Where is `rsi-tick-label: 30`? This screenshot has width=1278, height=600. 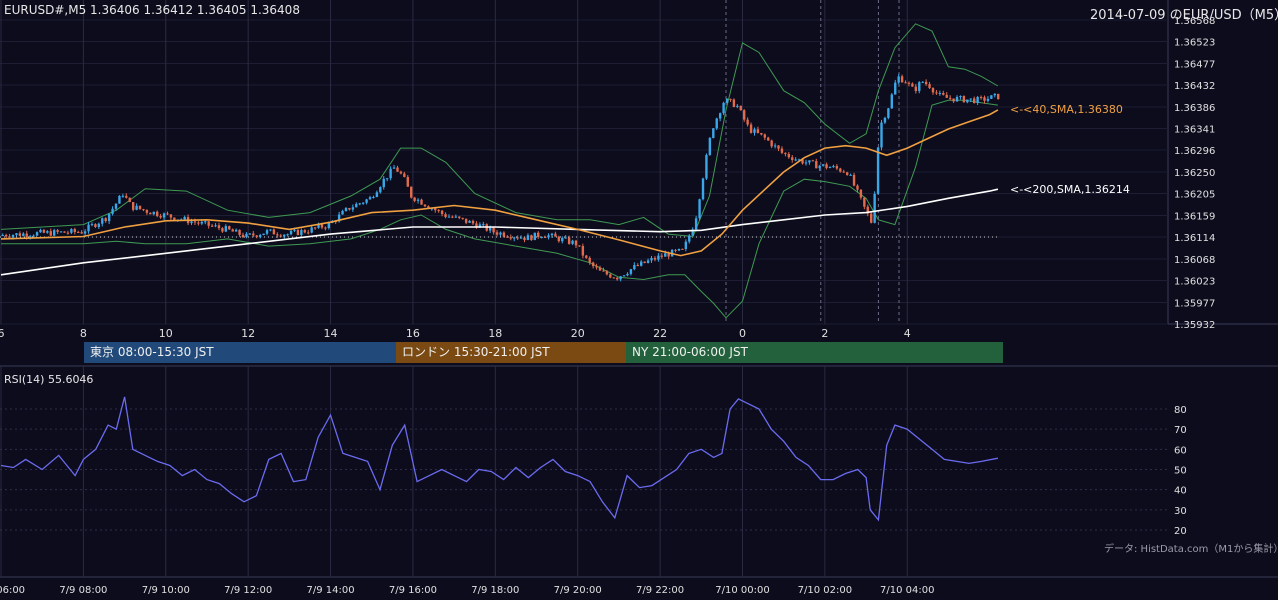 rsi-tick-label: 30 is located at coordinates (1180, 511).